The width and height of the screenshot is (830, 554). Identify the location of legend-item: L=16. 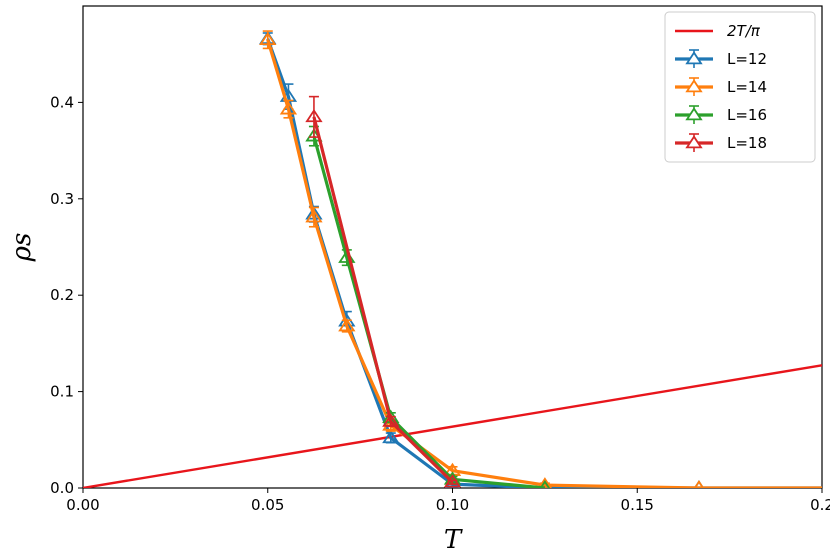
(721, 114).